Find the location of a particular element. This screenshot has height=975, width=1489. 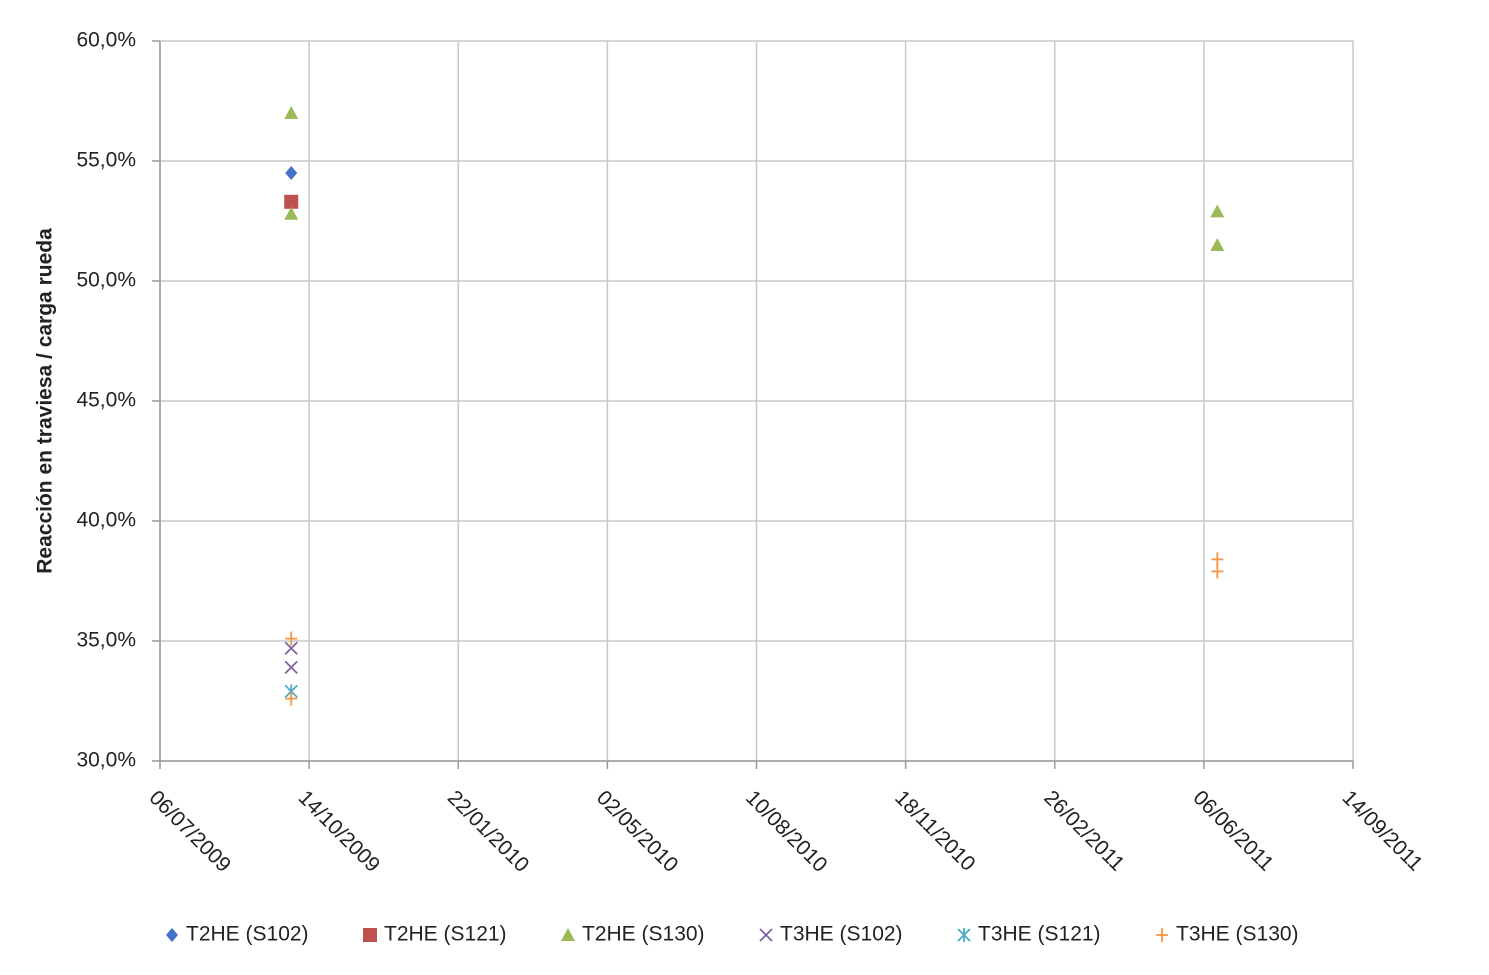

x-tick-label: 14/10/2009 is located at coordinates (339, 831).